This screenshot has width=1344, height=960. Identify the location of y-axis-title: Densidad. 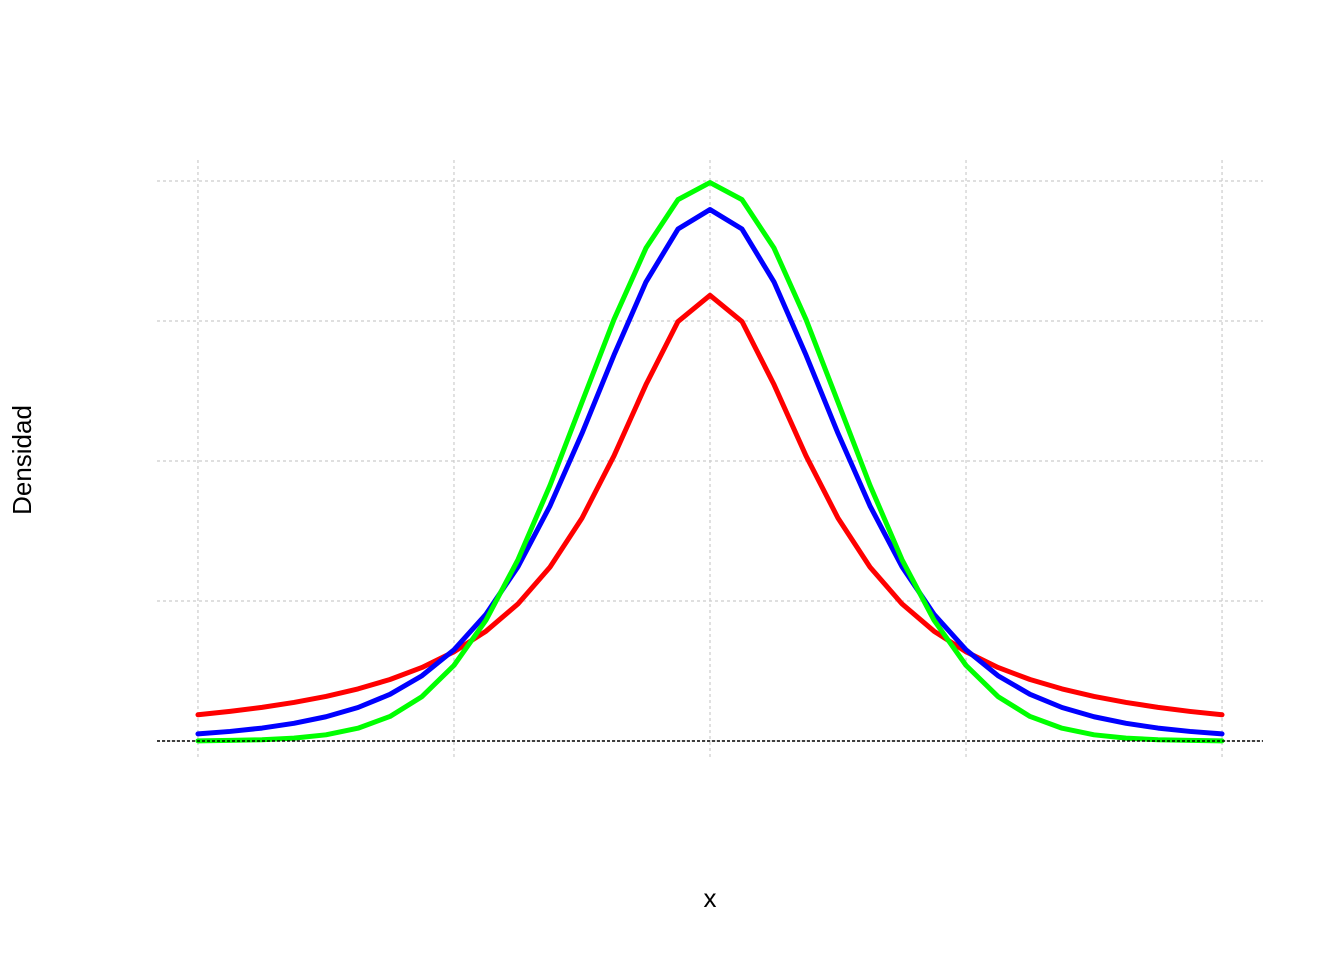
(22, 460).